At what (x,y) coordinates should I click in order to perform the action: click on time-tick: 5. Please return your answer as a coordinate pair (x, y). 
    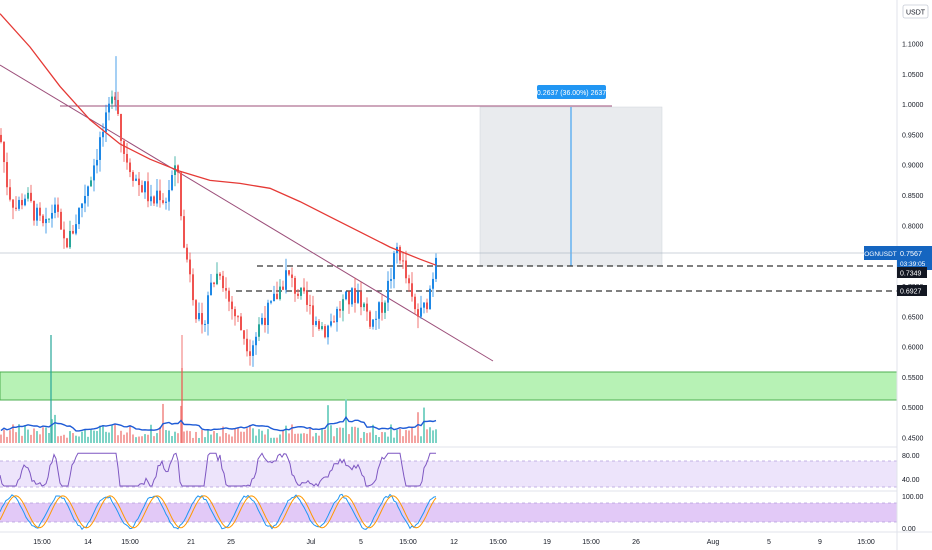
    Looking at the image, I should click on (769, 542).